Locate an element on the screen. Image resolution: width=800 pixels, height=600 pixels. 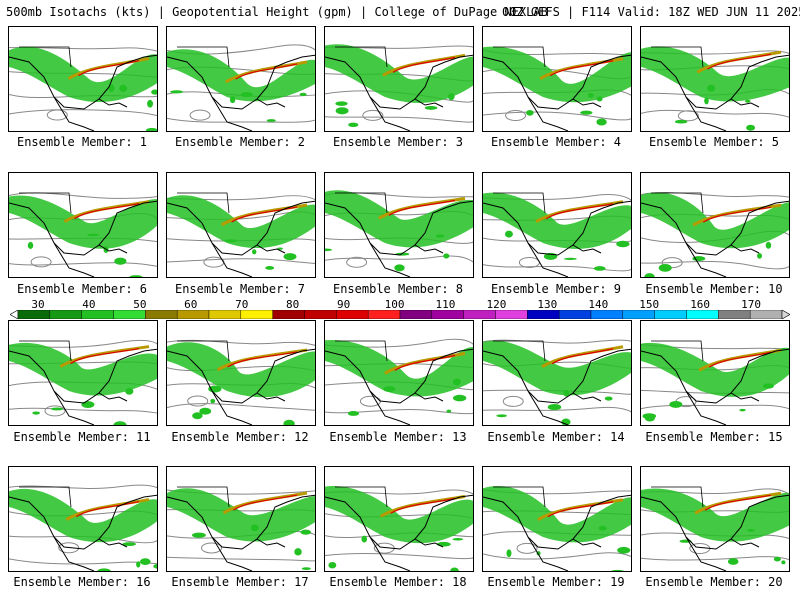
ensemble-member-caption: Ensemble Member: 12 is located at coordinates (240, 437).